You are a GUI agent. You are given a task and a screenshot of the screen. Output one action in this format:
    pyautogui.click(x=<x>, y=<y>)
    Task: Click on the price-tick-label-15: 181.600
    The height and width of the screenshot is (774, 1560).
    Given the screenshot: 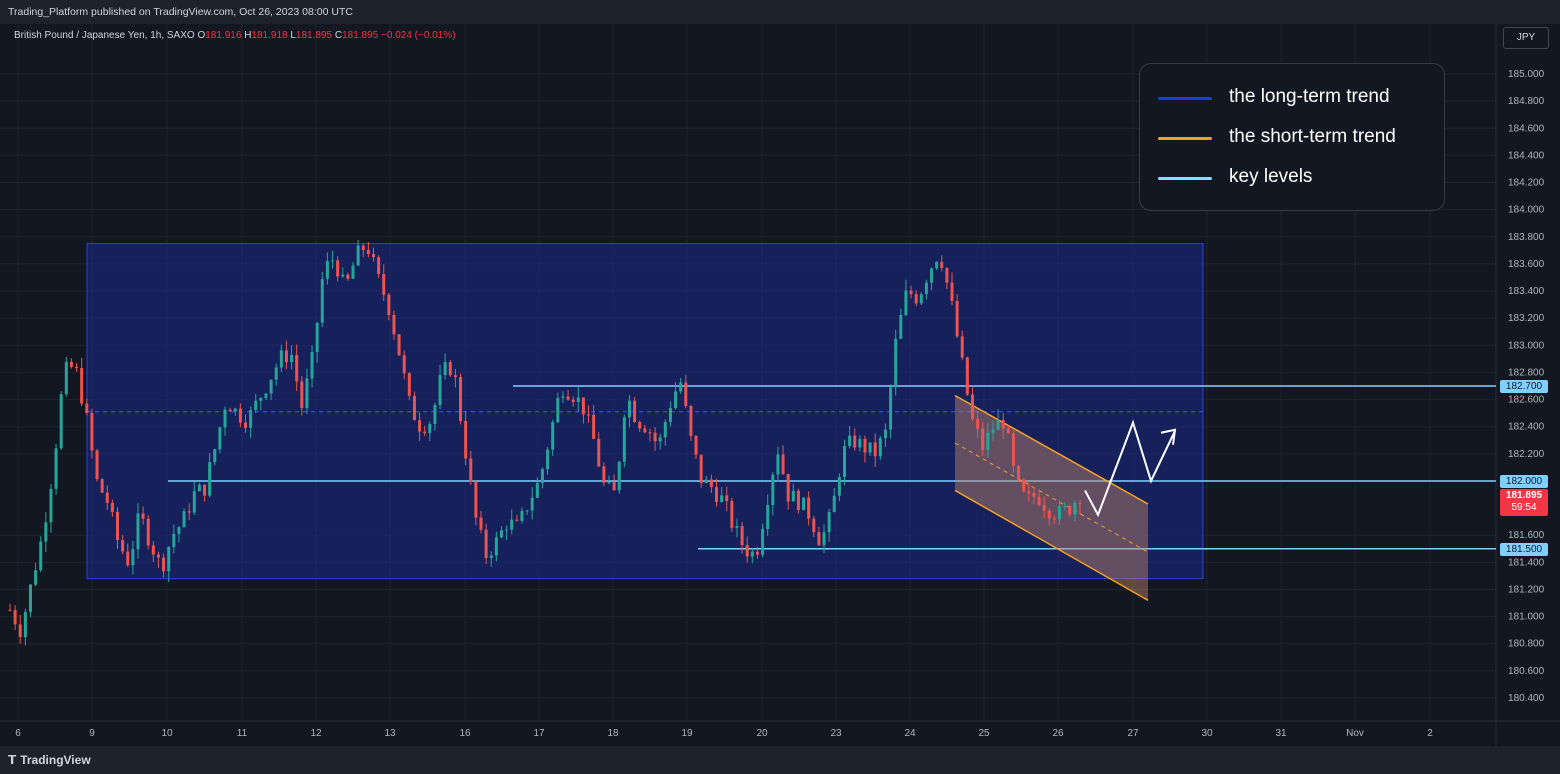 What is the action you would take?
    pyautogui.click(x=1526, y=535)
    